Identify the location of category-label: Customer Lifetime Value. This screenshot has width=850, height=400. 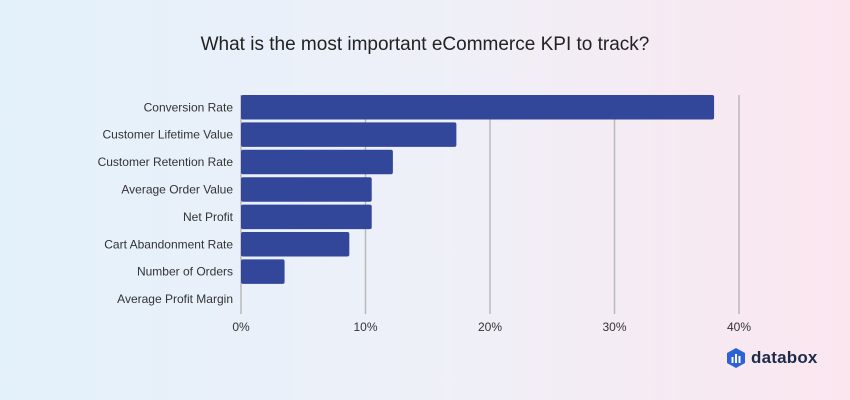
(168, 135).